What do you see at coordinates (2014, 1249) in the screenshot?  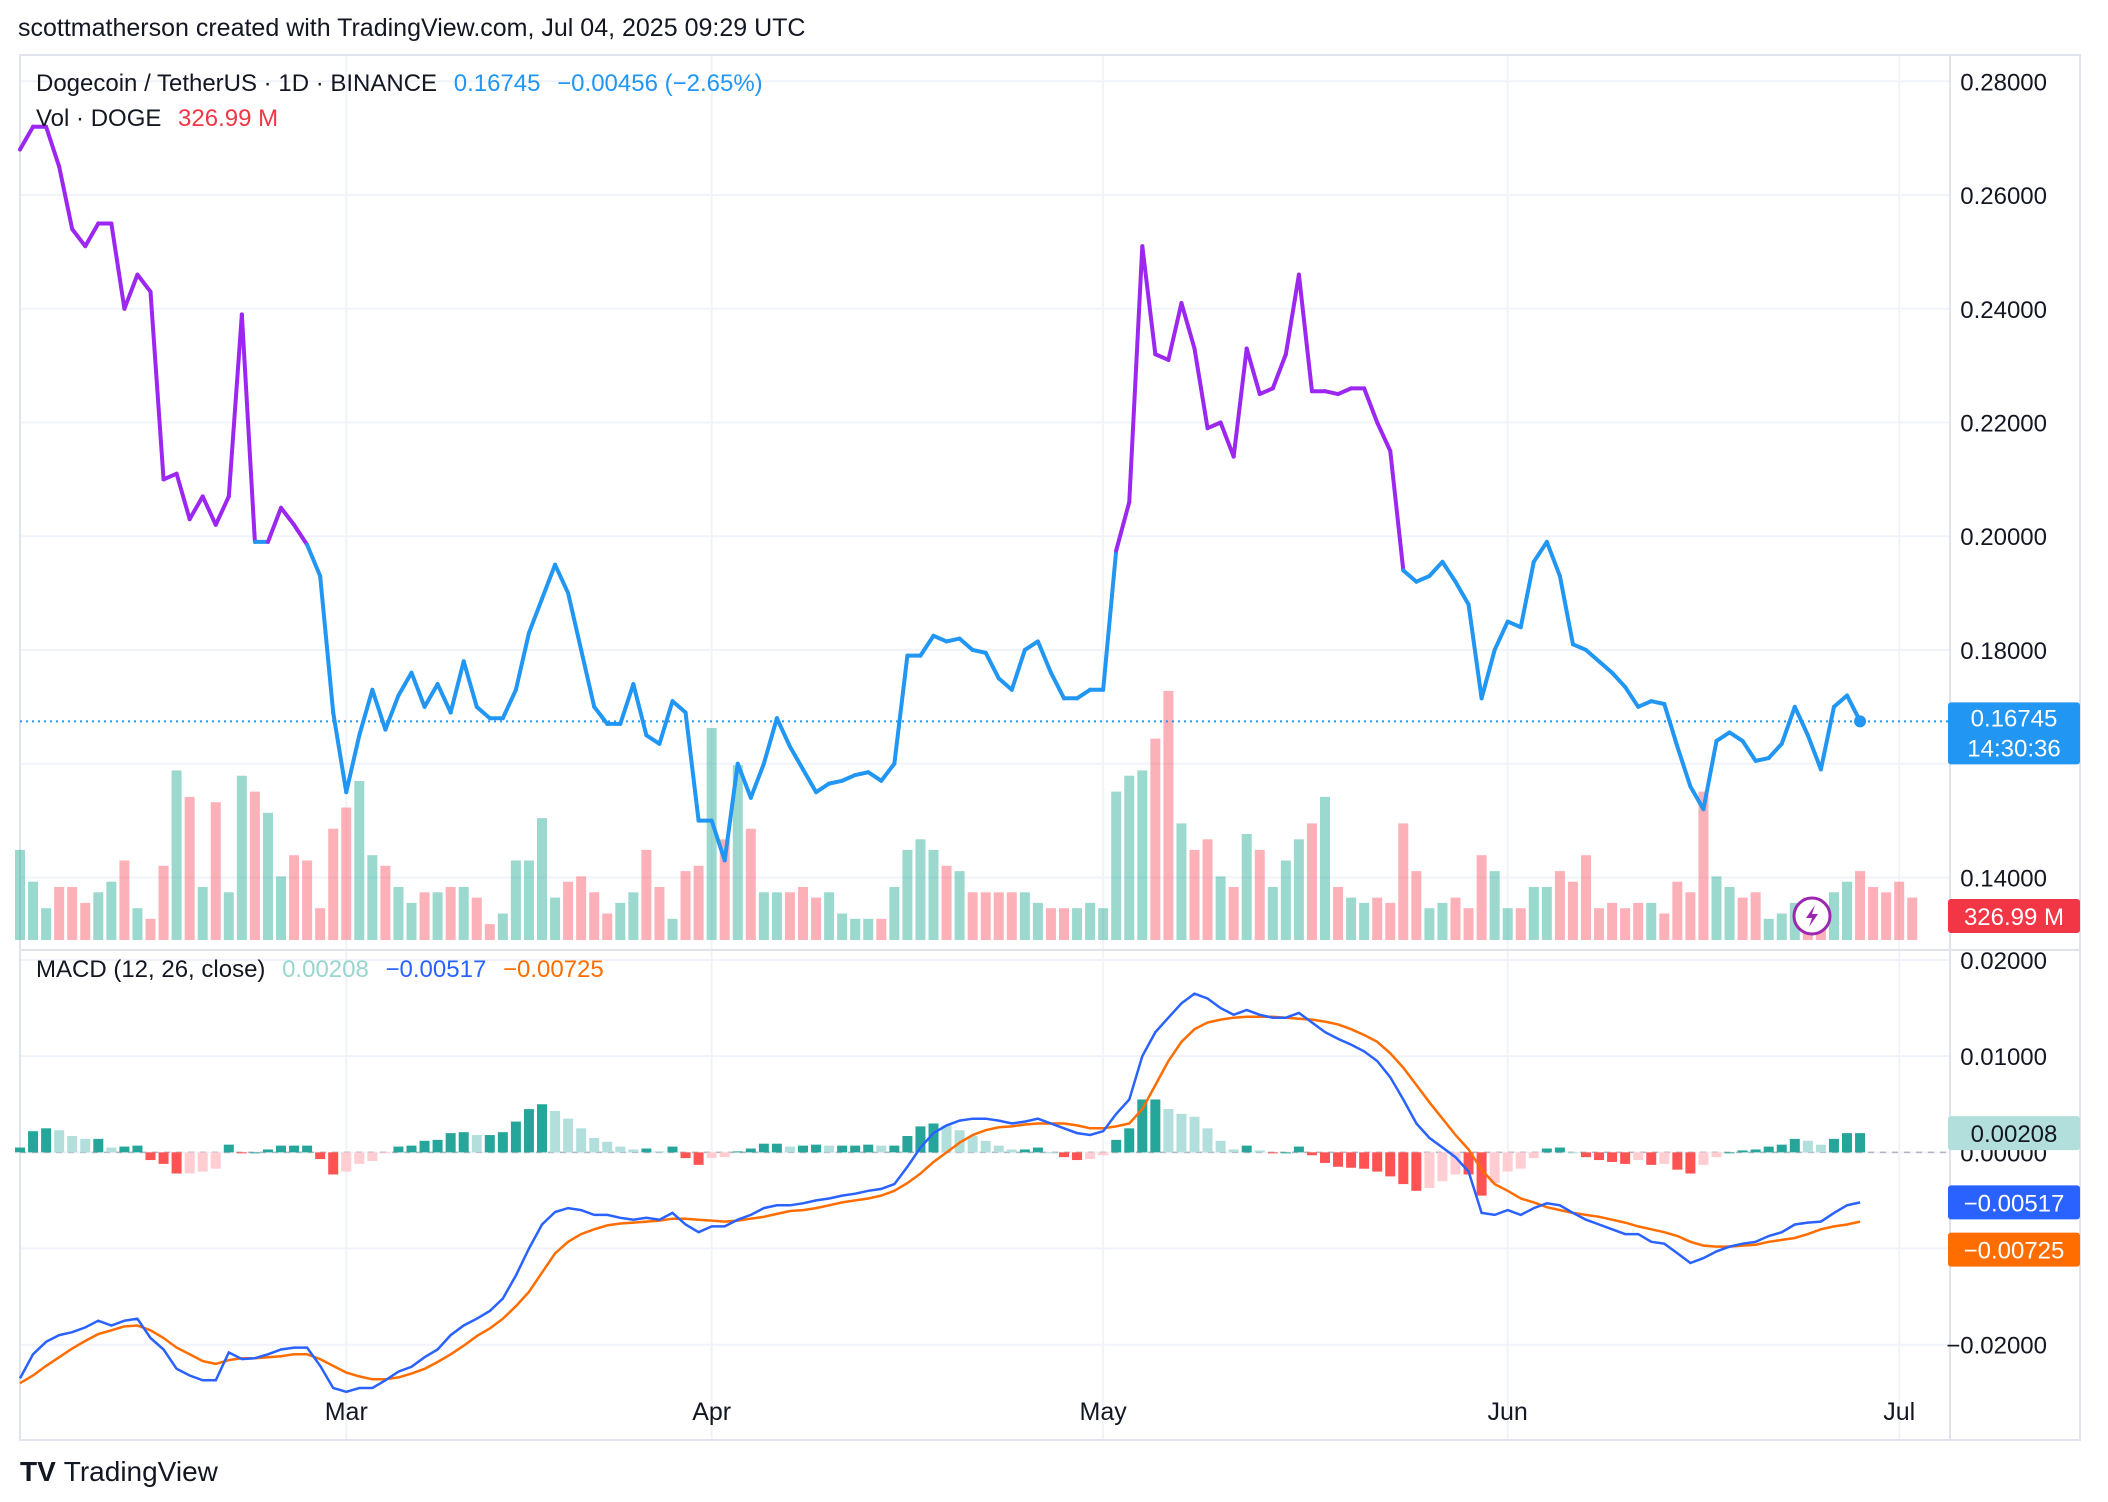 I see `signal-tag` at bounding box center [2014, 1249].